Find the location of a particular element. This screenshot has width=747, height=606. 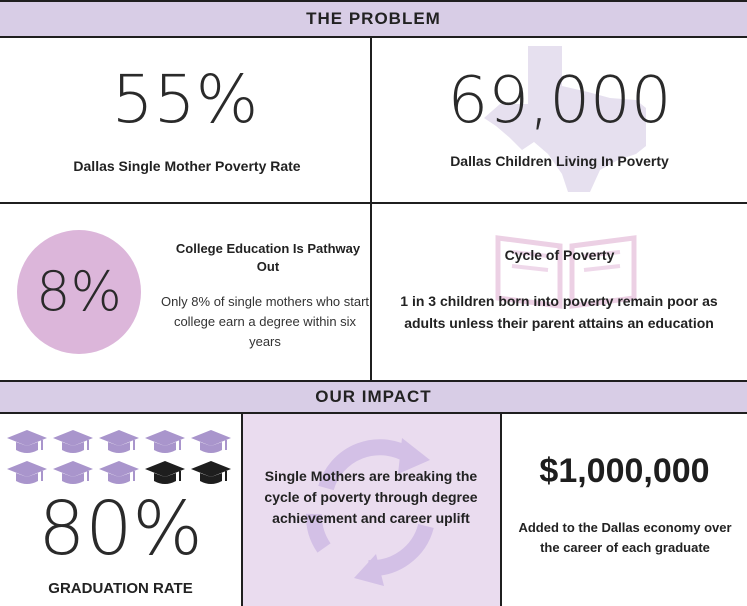

children-label: Dallas Children Living In Poverty is located at coordinates (559, 161).